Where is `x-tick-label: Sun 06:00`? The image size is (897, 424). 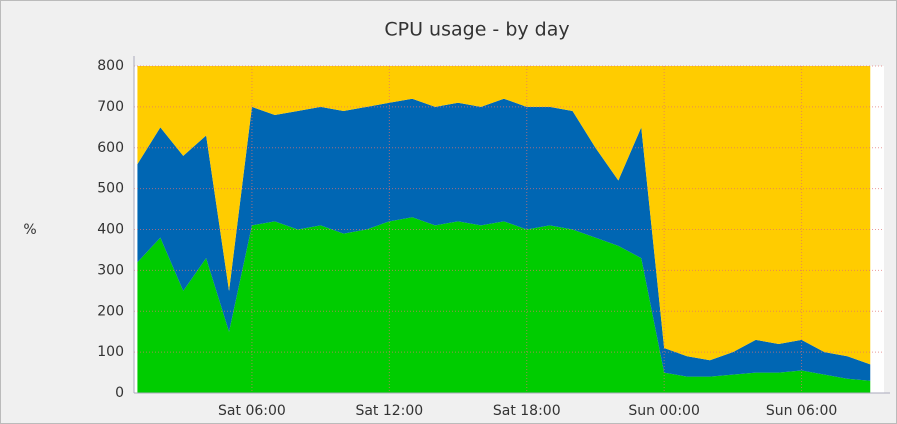 x-tick-label: Sun 06:00 is located at coordinates (801, 411).